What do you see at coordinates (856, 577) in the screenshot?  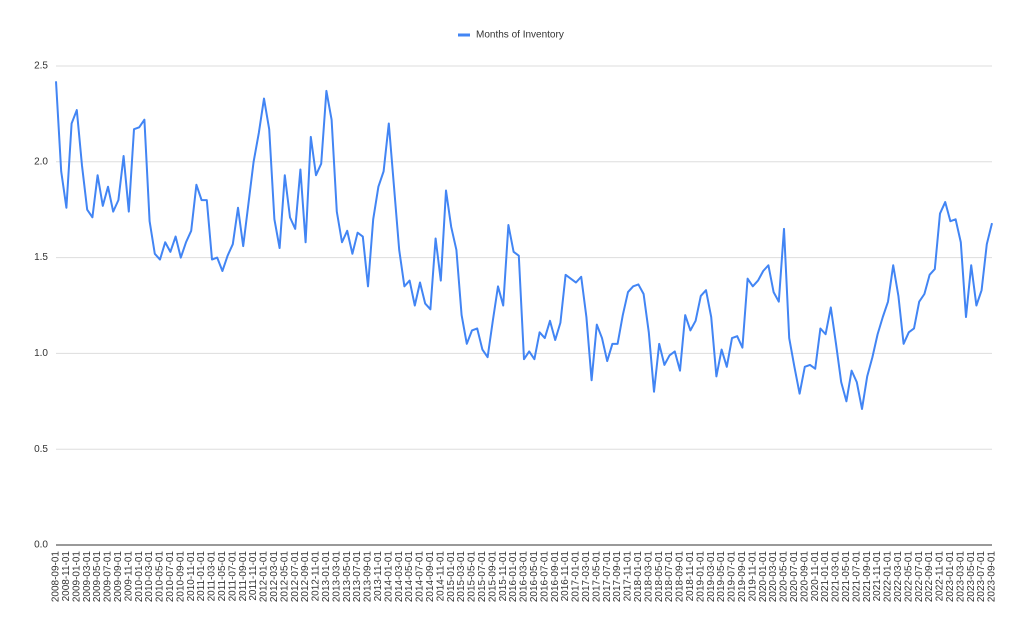 I see `x-tick-label: 2021-07-01` at bounding box center [856, 577].